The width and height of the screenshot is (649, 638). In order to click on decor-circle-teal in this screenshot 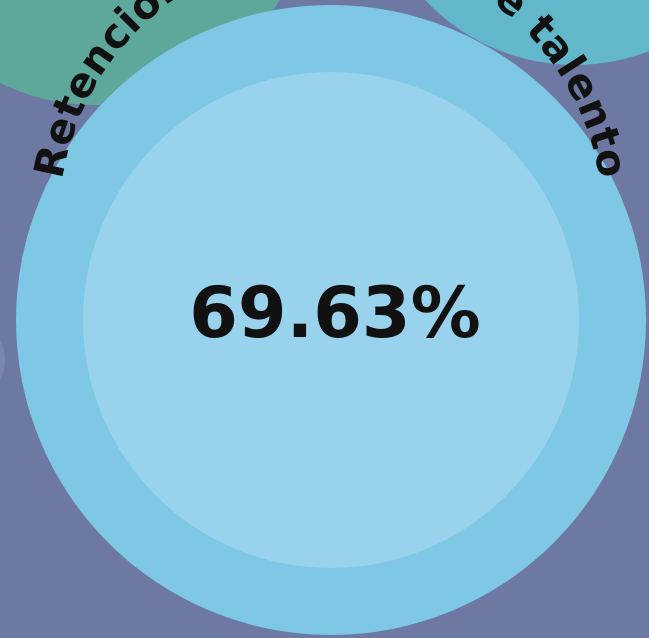, I will do `click(140, 52)`.